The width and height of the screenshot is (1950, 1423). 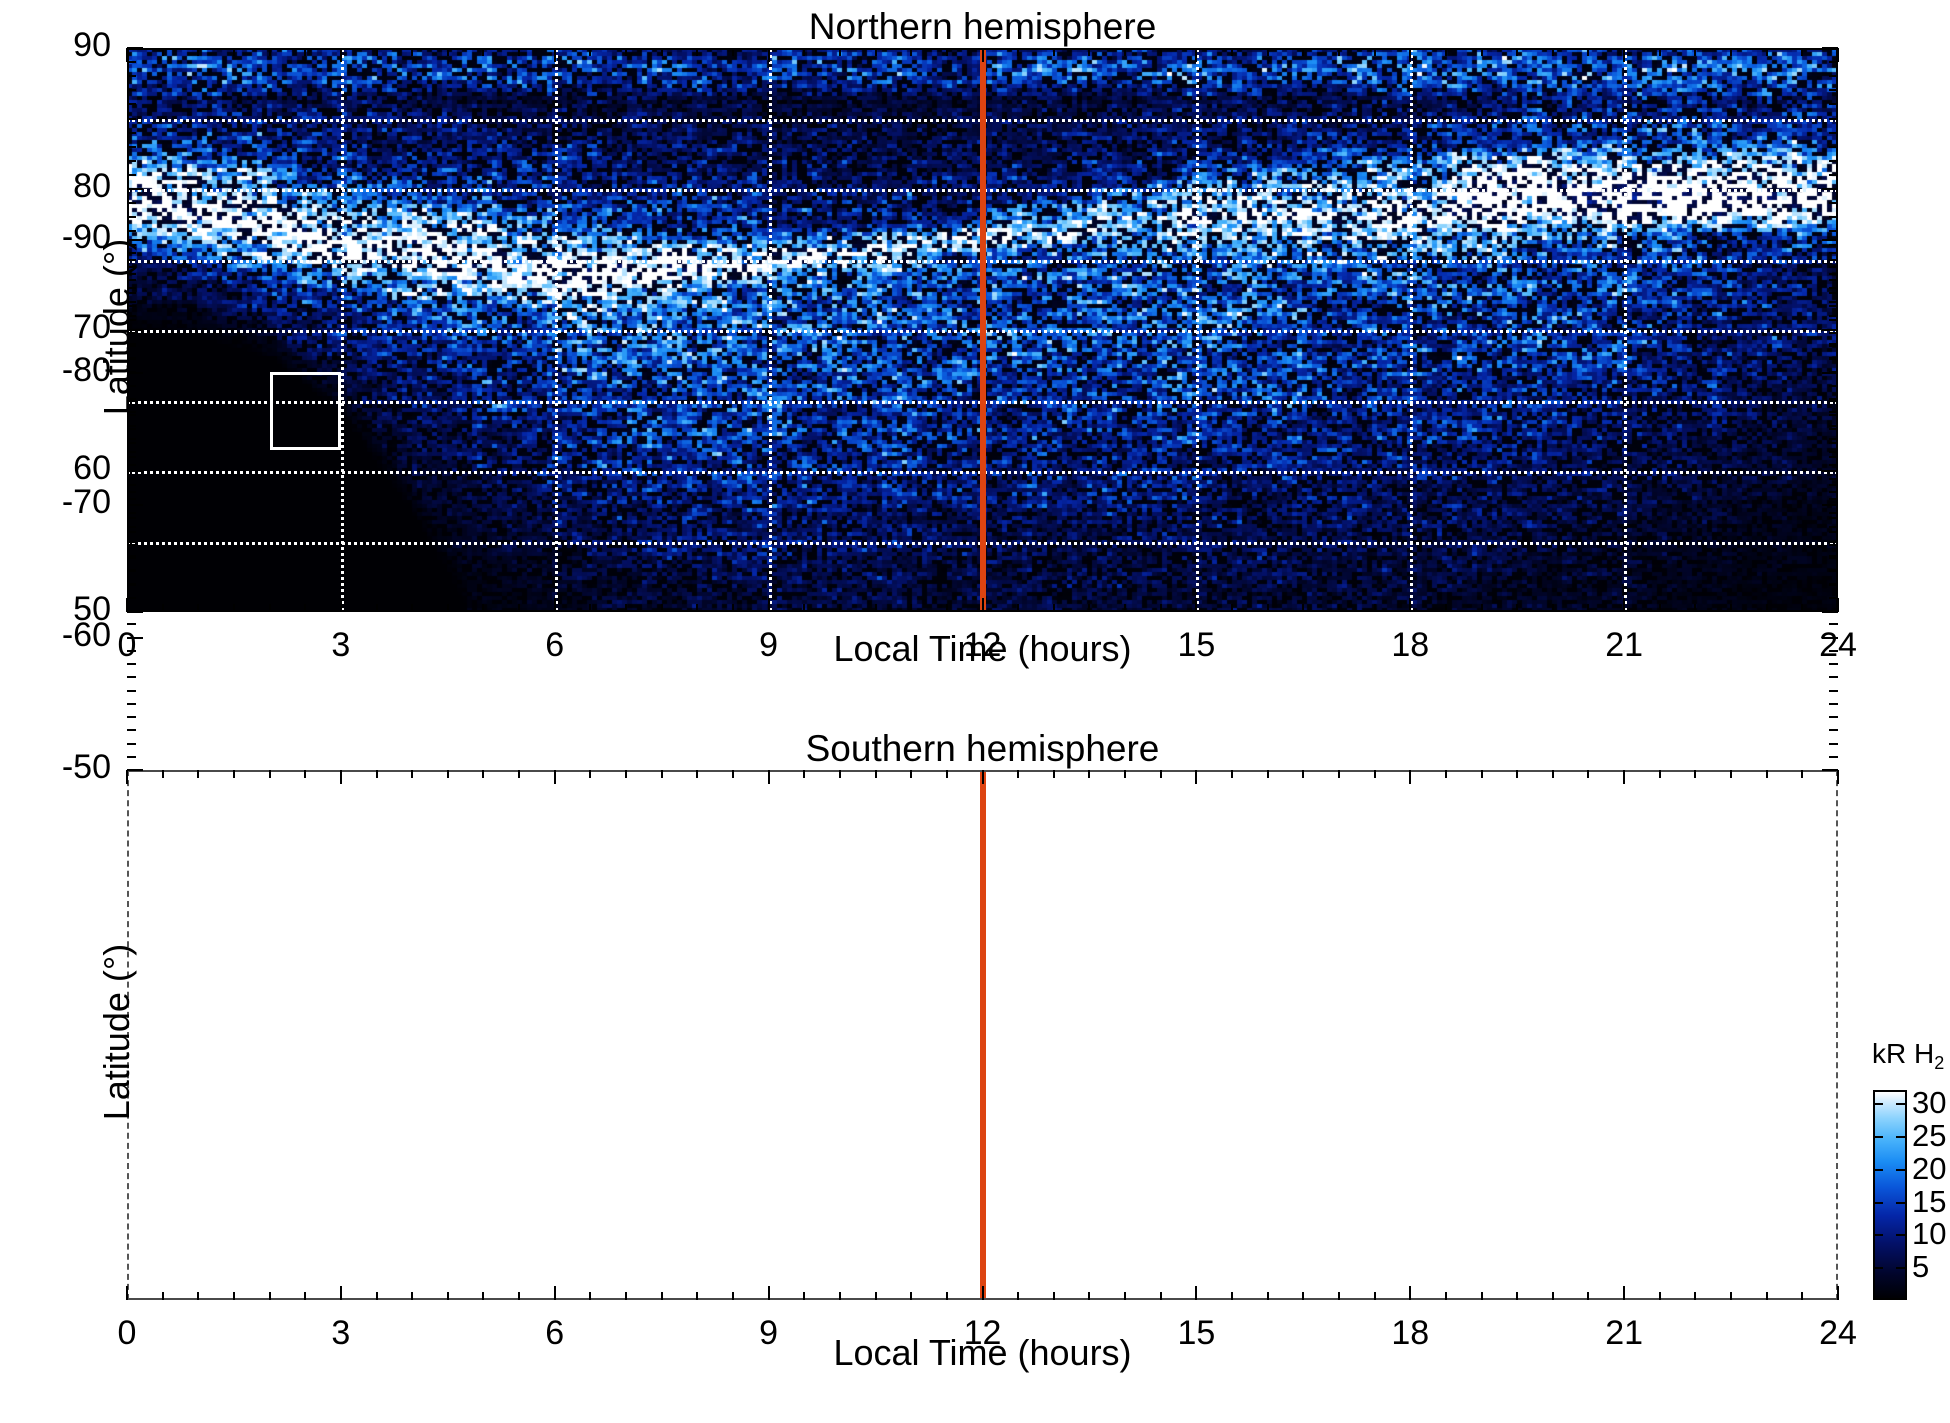 I want to click on annotation-rectangle, so click(x=305, y=411).